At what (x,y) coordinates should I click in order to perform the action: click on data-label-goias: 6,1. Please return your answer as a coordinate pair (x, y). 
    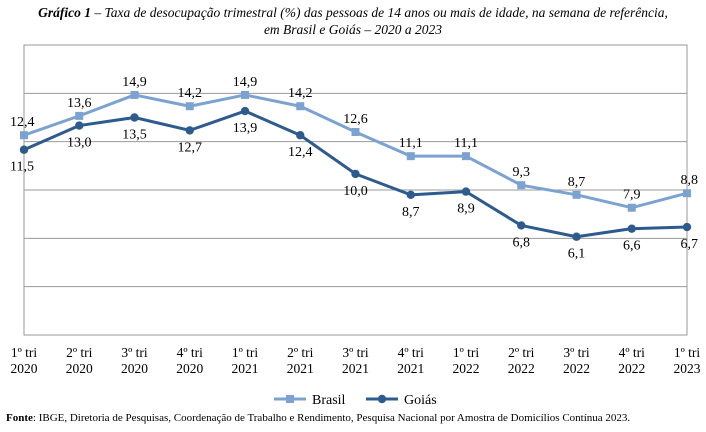
    Looking at the image, I should click on (577, 254).